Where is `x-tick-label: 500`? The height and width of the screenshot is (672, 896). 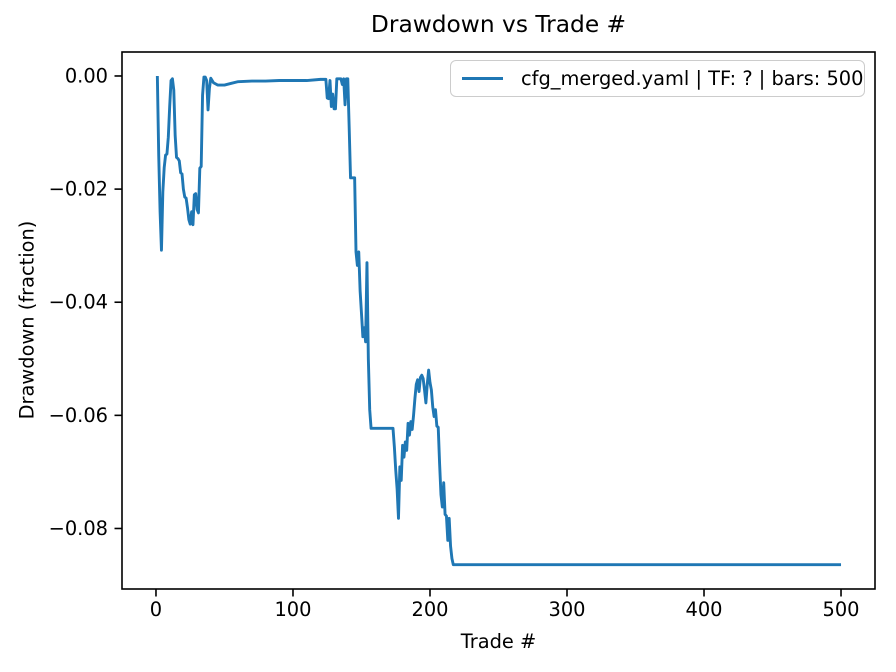
x-tick-label: 500 is located at coordinates (841, 609).